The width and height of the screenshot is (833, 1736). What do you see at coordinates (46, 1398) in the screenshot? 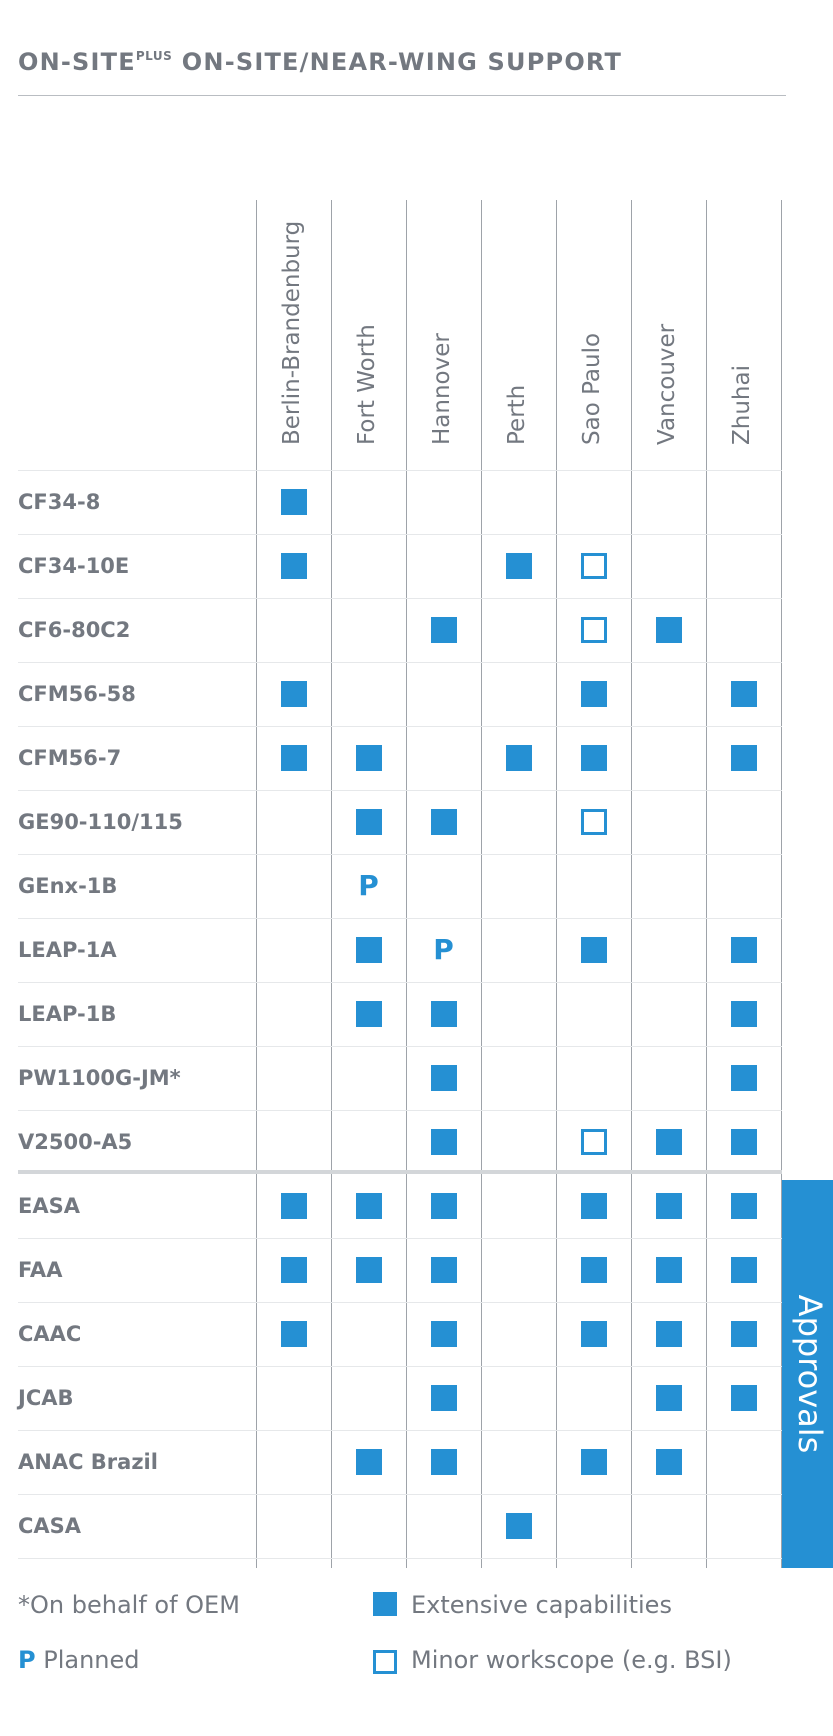
I see `row-label: JCAB` at bounding box center [46, 1398].